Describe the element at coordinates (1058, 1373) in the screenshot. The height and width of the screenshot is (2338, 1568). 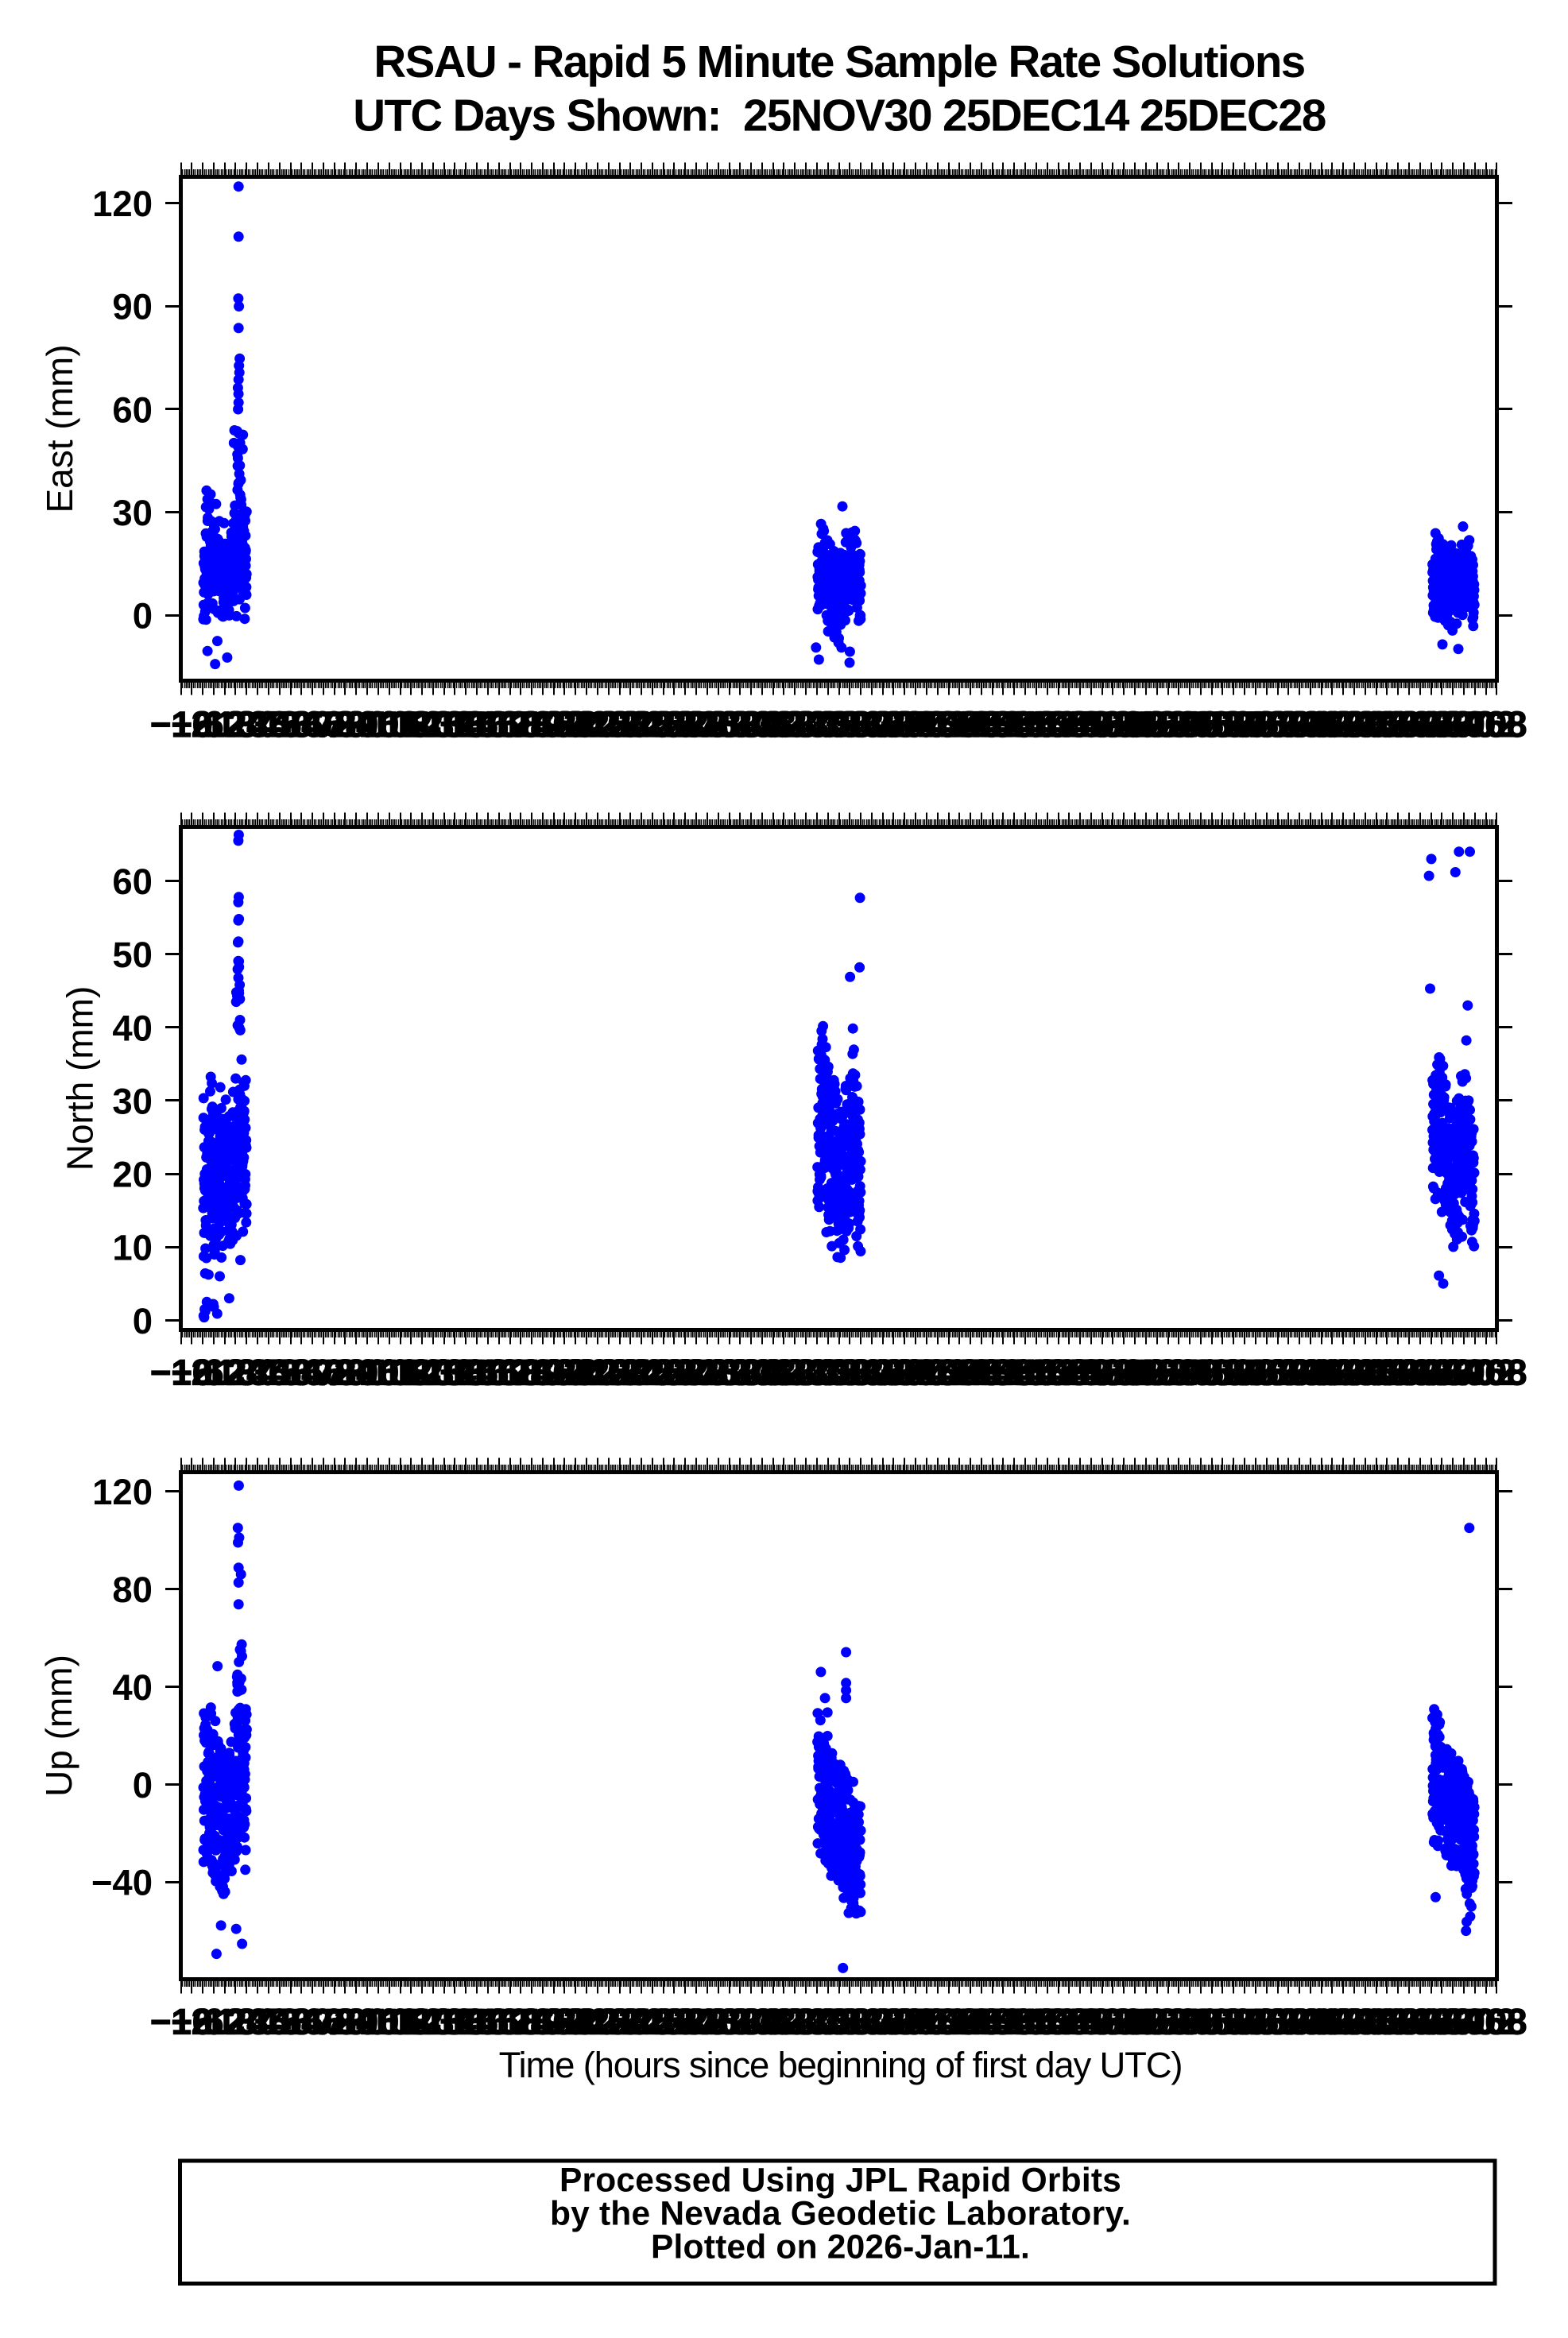
I see `svg-text: 468` at that location.